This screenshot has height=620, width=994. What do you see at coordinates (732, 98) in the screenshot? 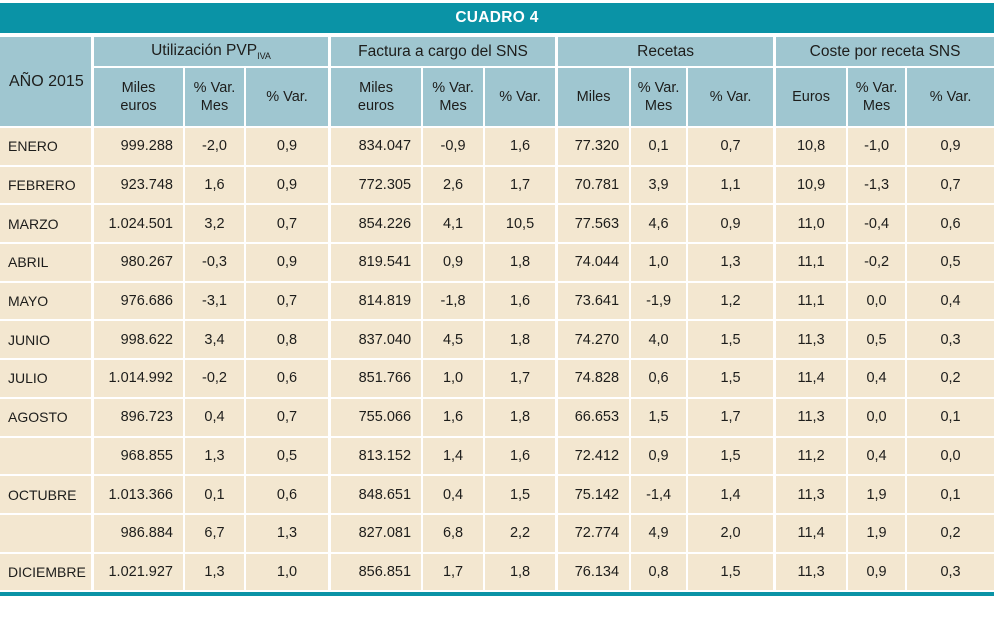
I see `col-header-var-3: % Var.` at bounding box center [732, 98].